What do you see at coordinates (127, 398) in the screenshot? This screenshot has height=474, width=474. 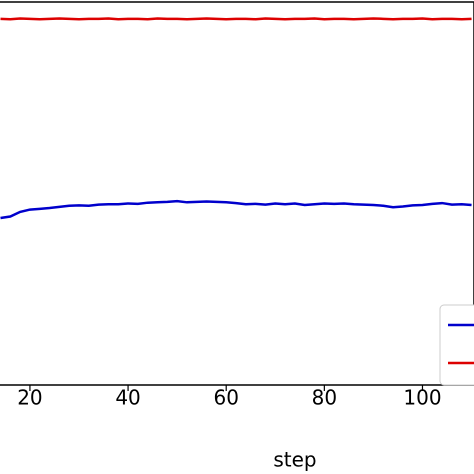 I see `x-tick-label: 40` at bounding box center [127, 398].